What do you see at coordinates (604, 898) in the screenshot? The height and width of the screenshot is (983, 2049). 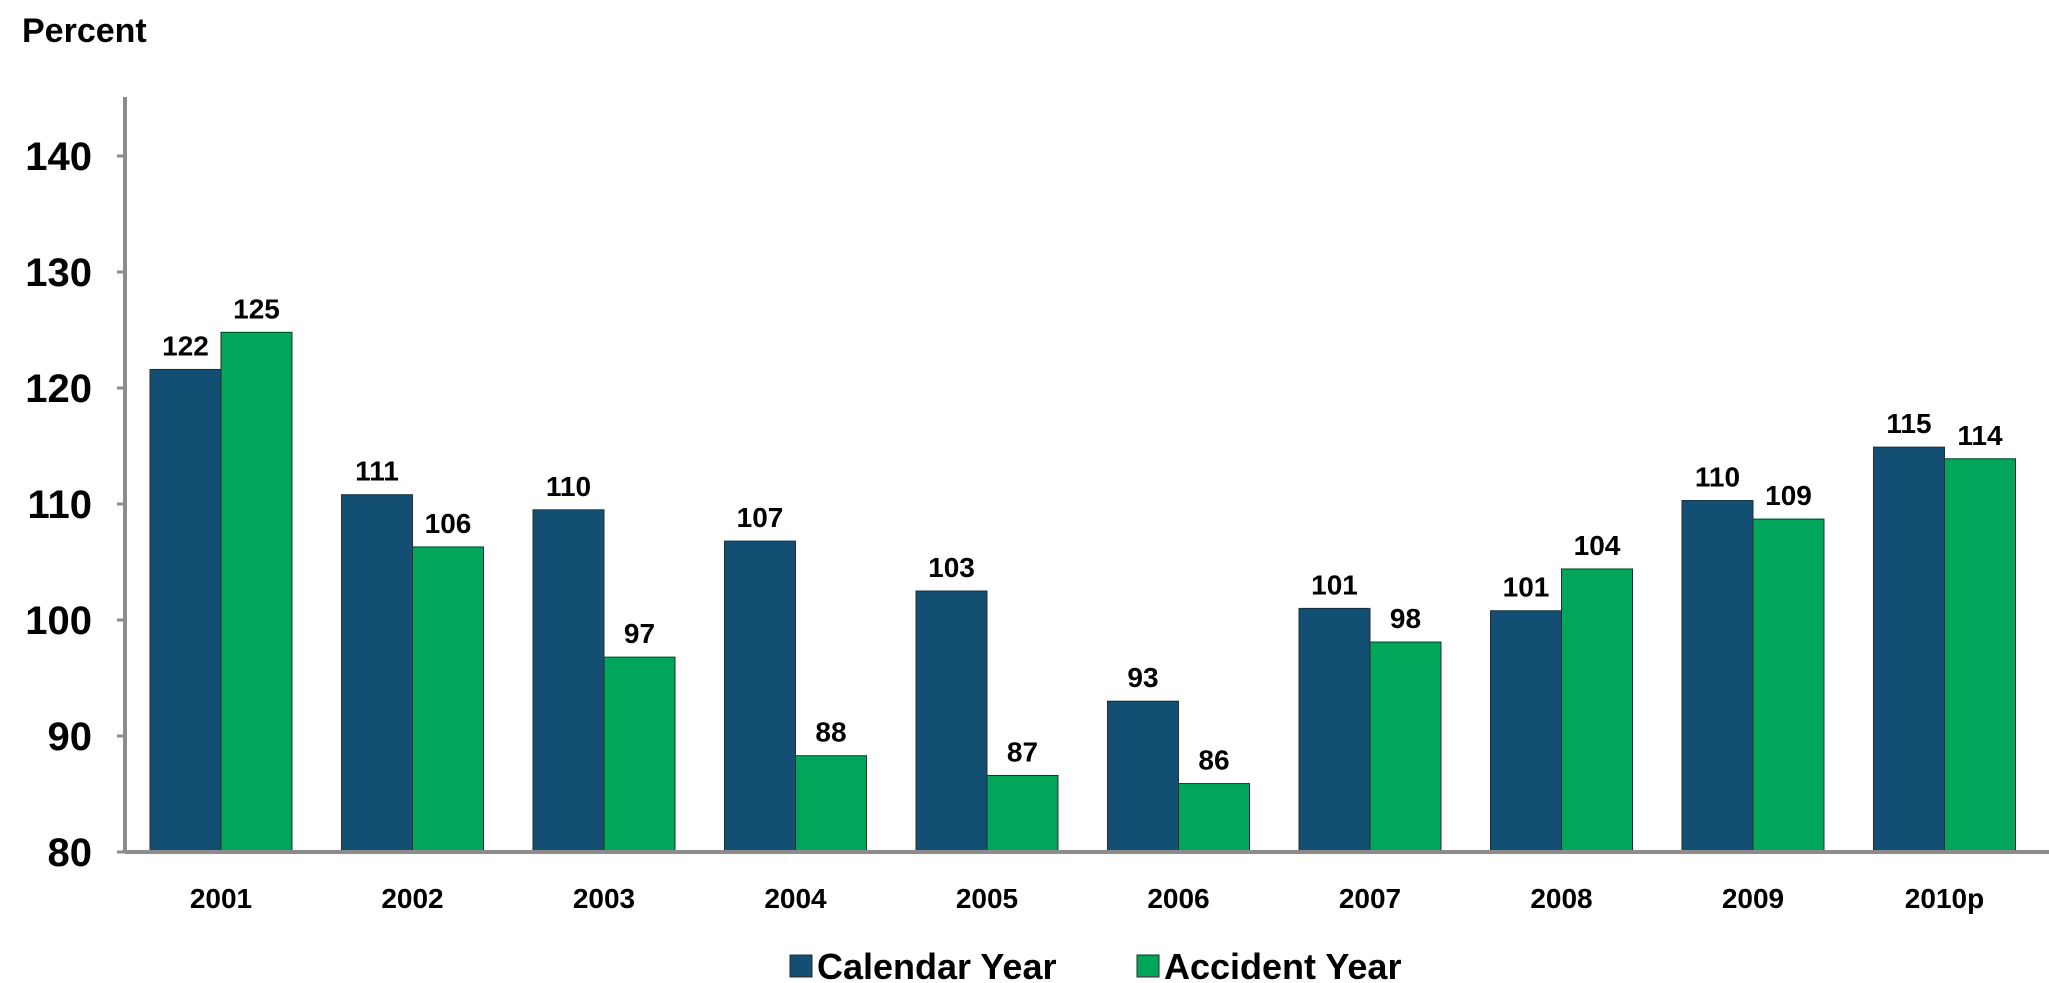 I see `x-tick-label: 2003` at bounding box center [604, 898].